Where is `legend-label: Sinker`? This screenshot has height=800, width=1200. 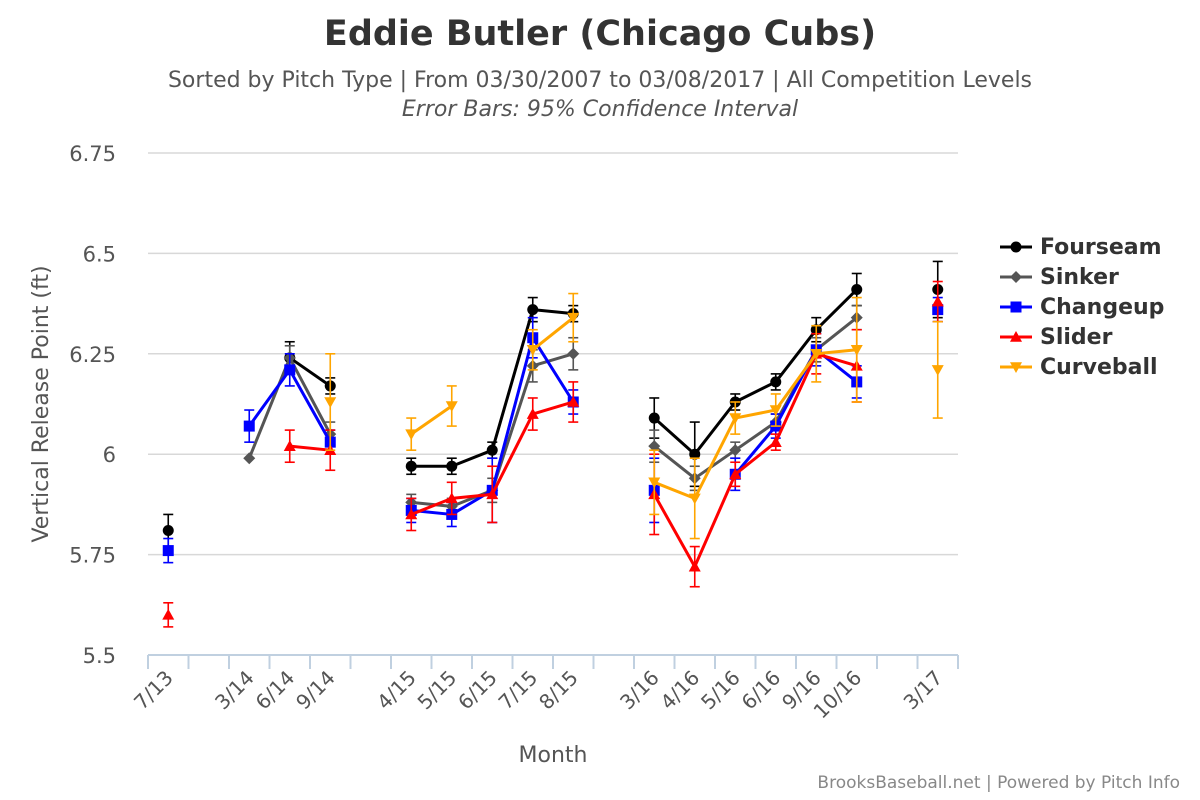
legend-label: Sinker is located at coordinates (1079, 277).